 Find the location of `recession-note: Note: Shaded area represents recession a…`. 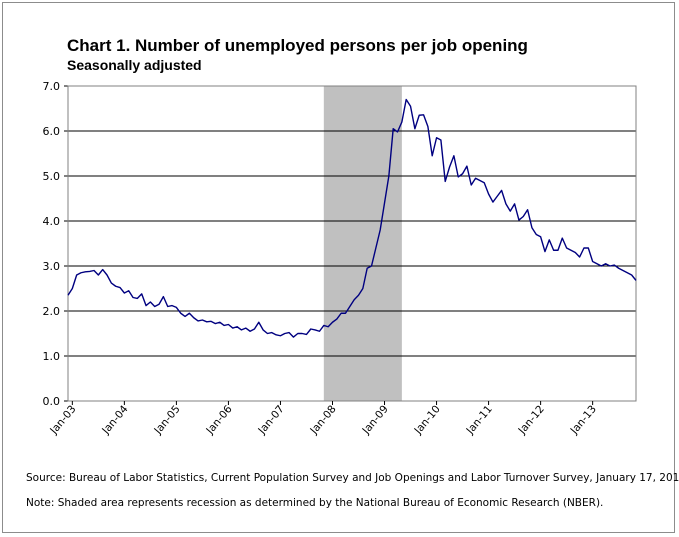

recession-note: Note: Shaded area represents recession a… is located at coordinates (315, 503).